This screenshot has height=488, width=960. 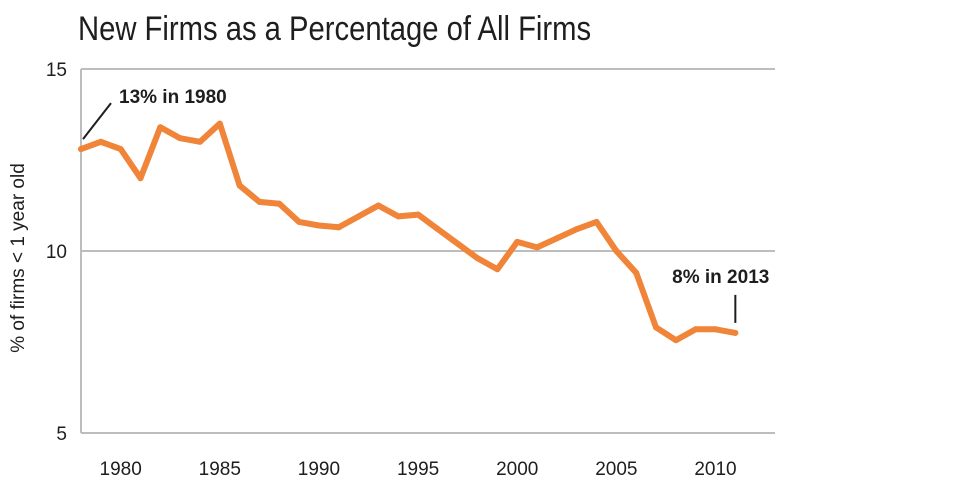 What do you see at coordinates (616, 469) in the screenshot?
I see `x-tick-label-2005: 2005` at bounding box center [616, 469].